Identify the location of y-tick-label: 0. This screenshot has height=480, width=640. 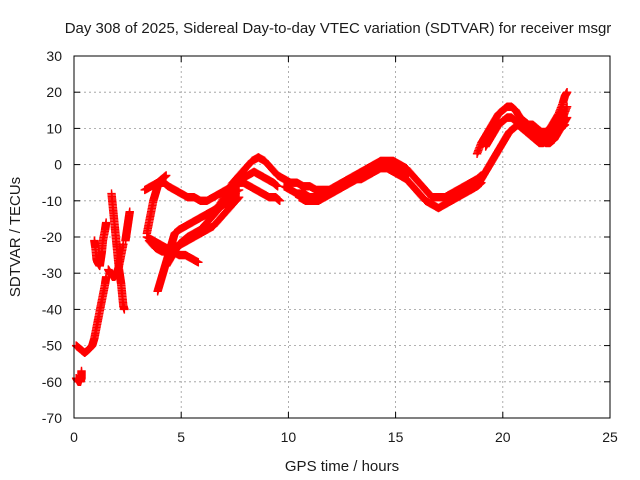
(58, 165).